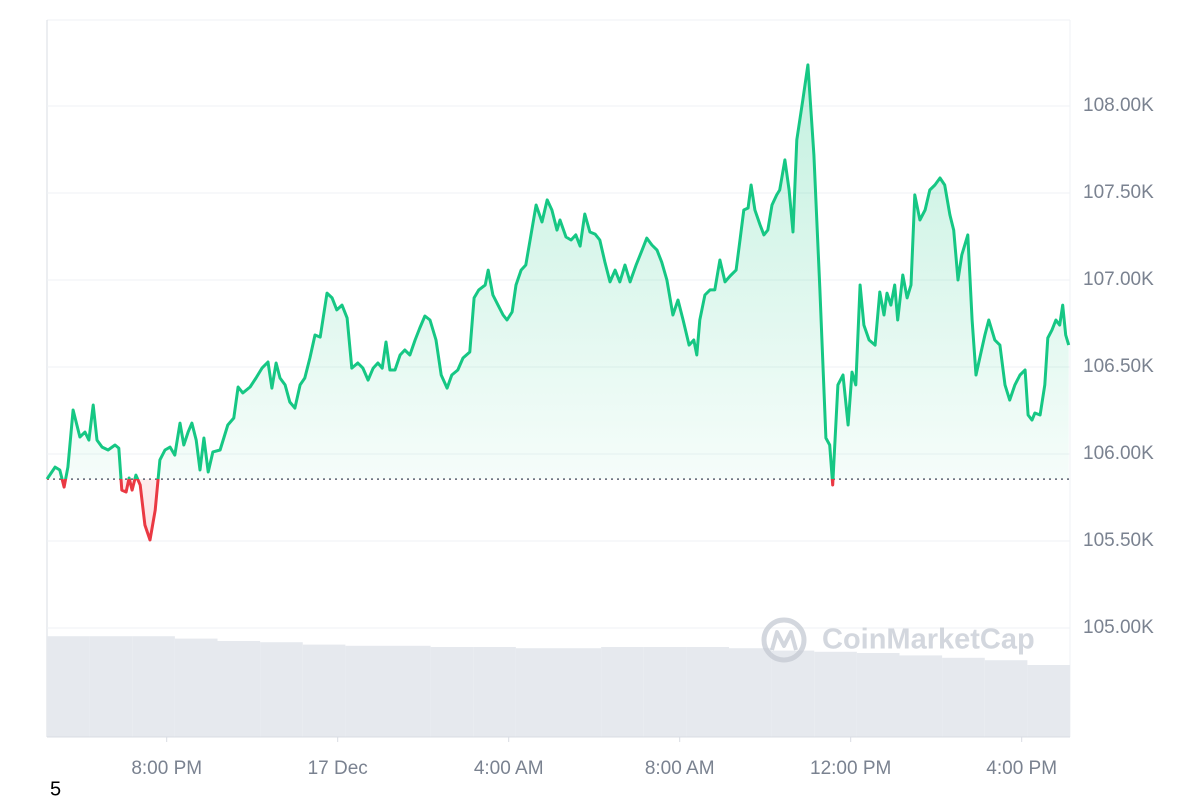 The height and width of the screenshot is (800, 1200). Describe the element at coordinates (850, 768) in the screenshot. I see `x-tick-label: 12:00 PM` at that location.